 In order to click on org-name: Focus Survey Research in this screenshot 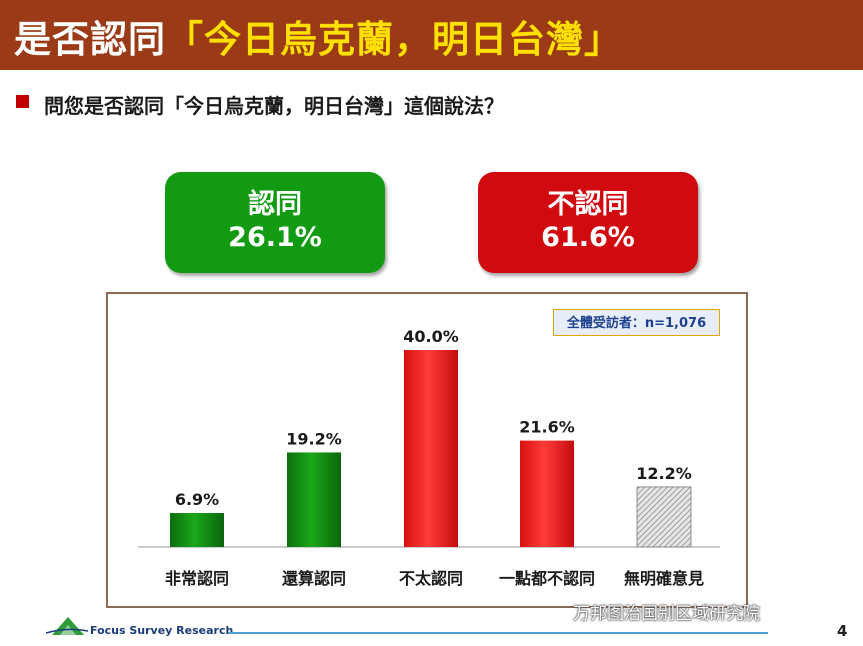, I will do `click(162, 630)`.